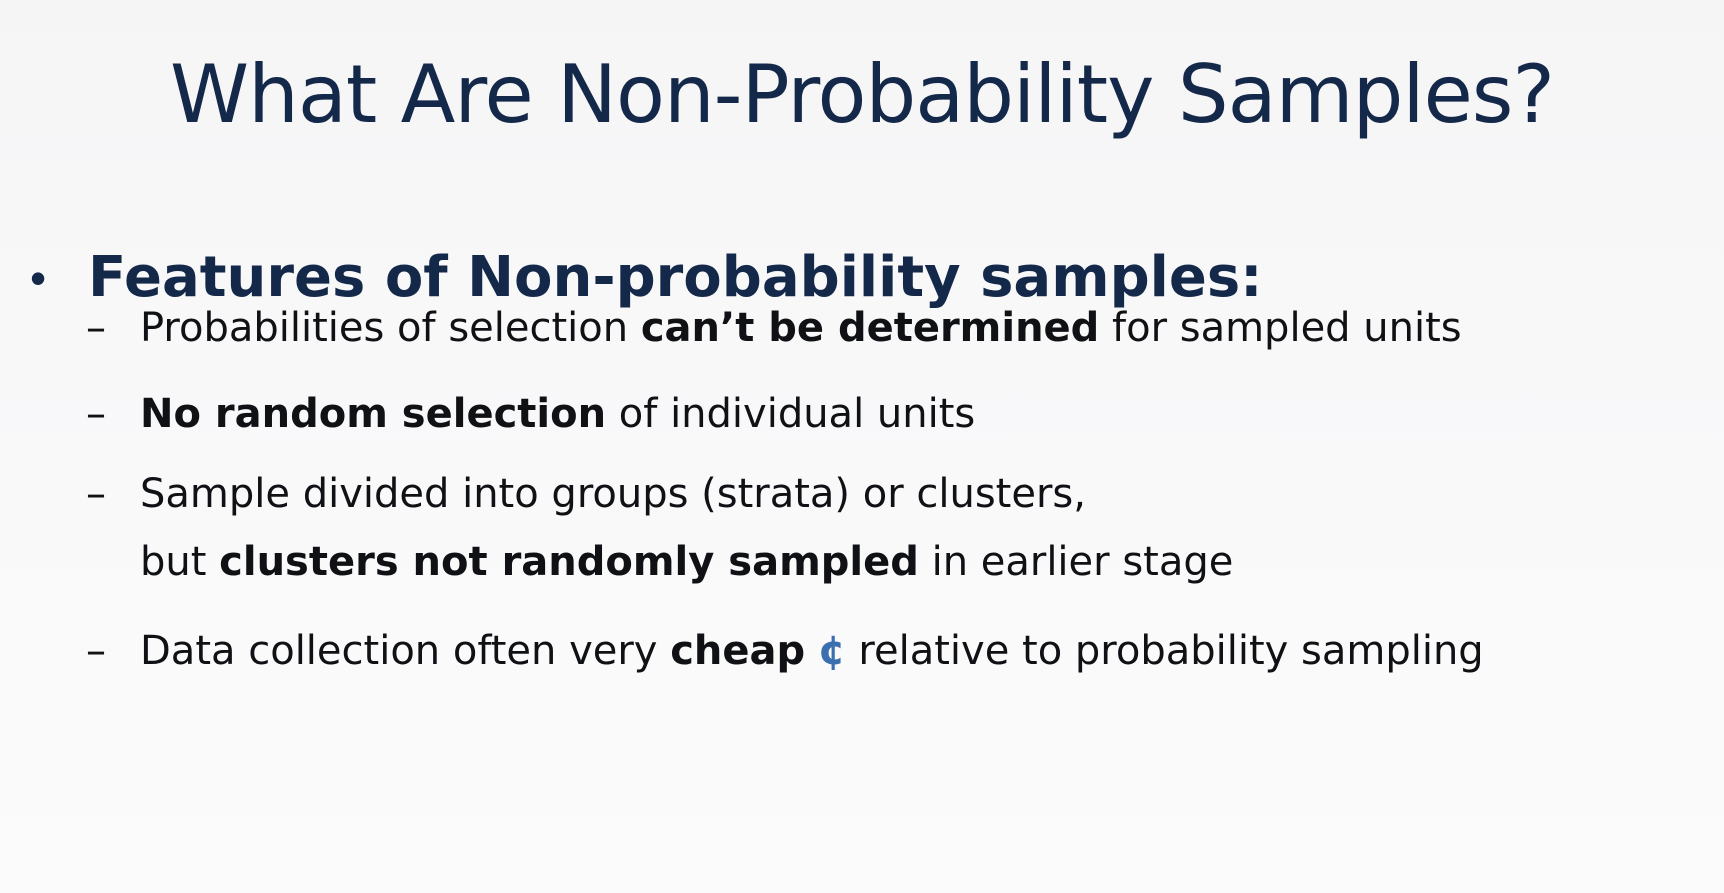 This screenshot has height=893, width=1724. What do you see at coordinates (675, 277) in the screenshot?
I see `bullet-heading: Features of Non-probability samples:` at bounding box center [675, 277].